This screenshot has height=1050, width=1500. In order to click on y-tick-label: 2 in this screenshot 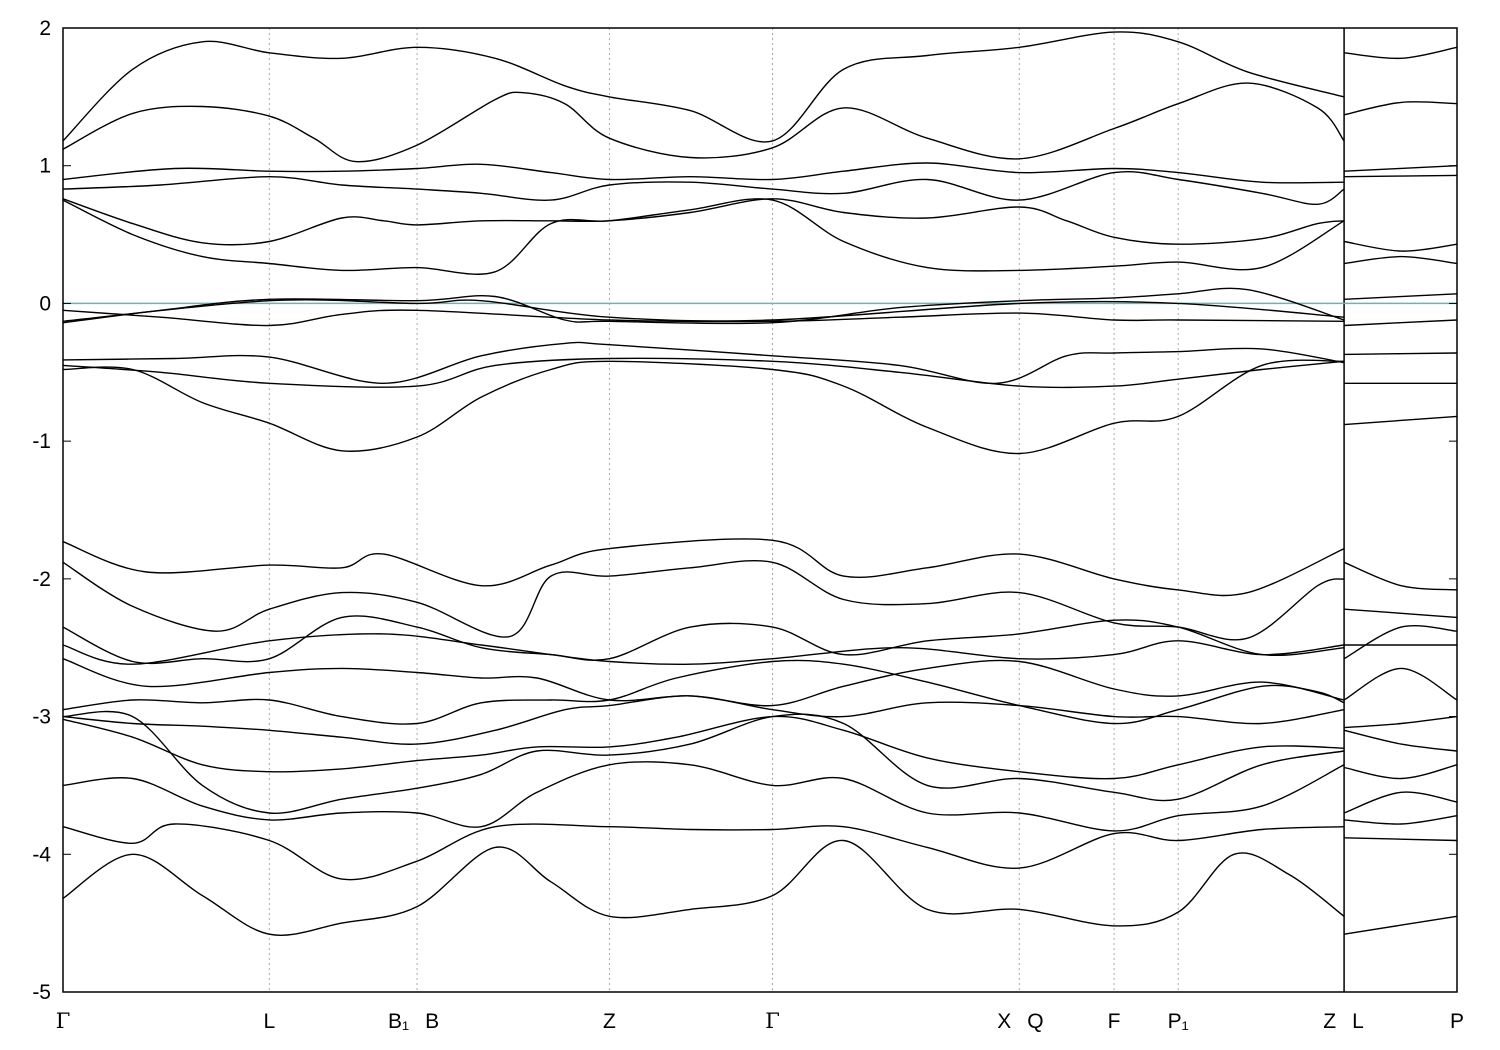, I will do `click(45, 28)`.